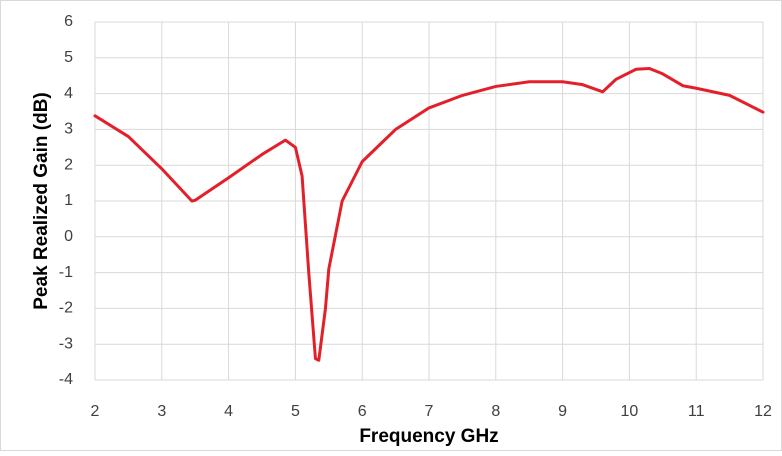 The image size is (782, 456). I want to click on x-tick-label: 6, so click(362, 411).